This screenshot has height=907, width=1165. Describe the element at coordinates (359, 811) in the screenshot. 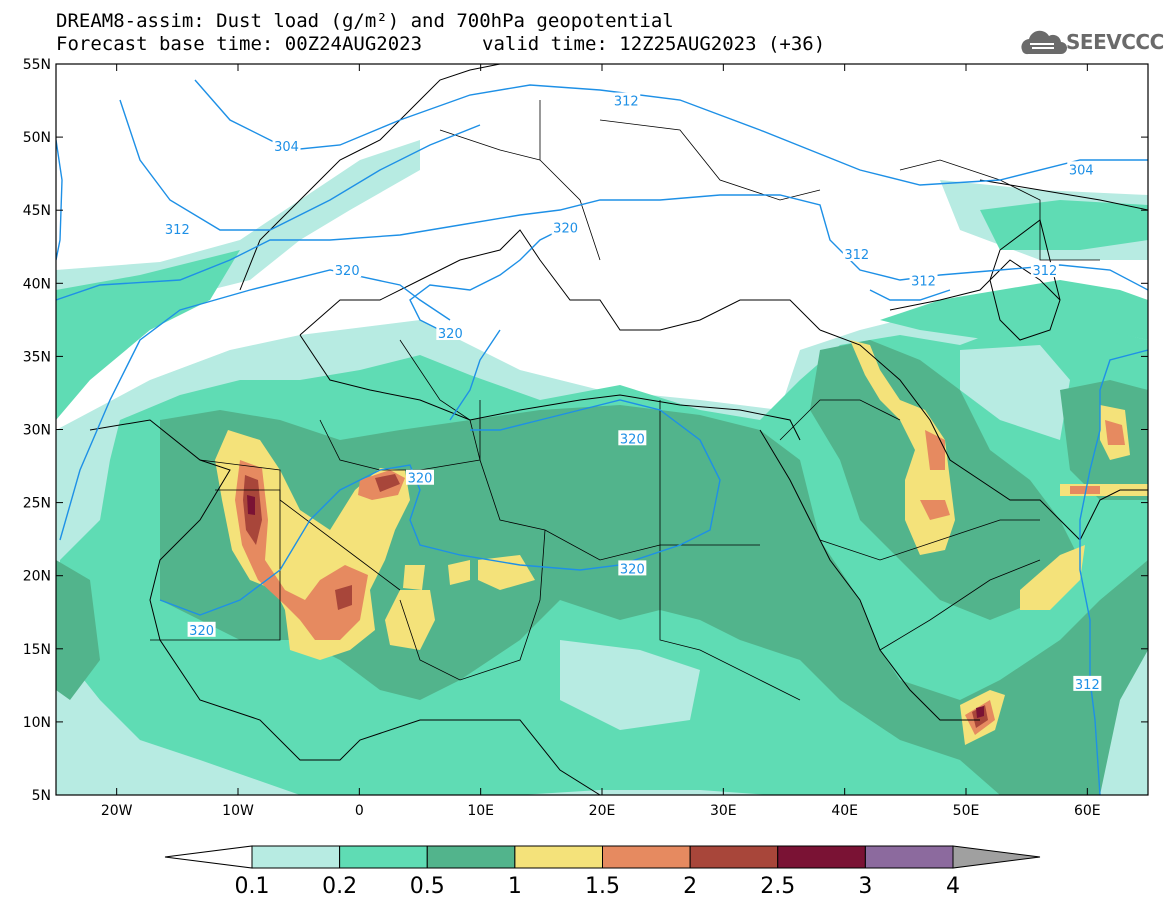

I see `lon-tick-label: 0` at that location.